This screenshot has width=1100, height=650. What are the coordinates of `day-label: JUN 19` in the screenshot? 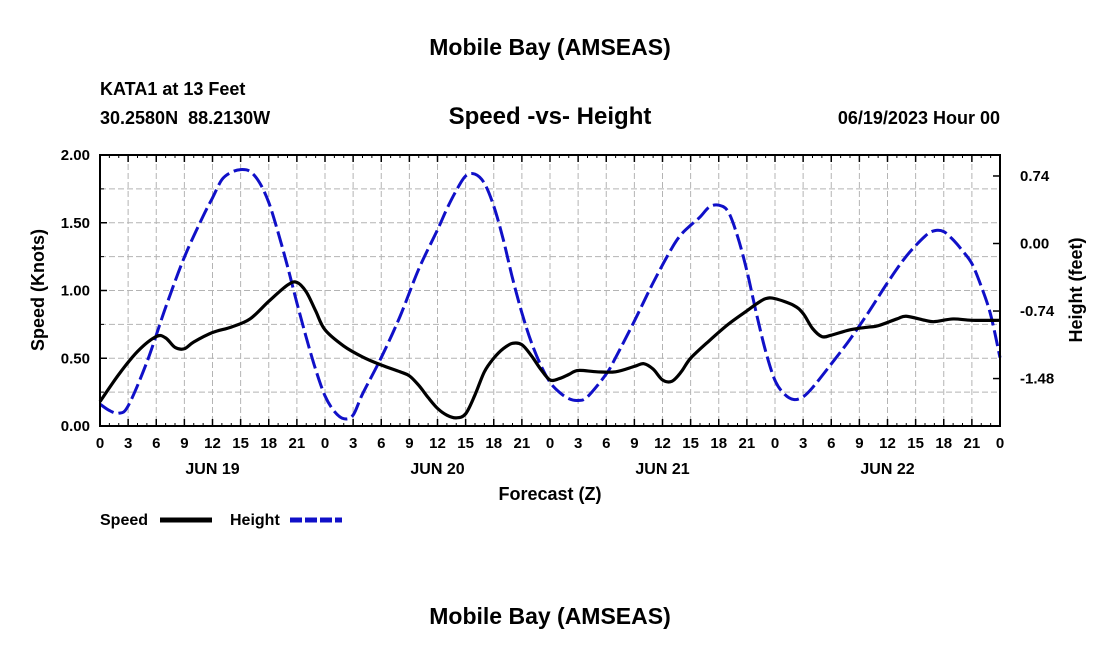 It's located at (212, 469).